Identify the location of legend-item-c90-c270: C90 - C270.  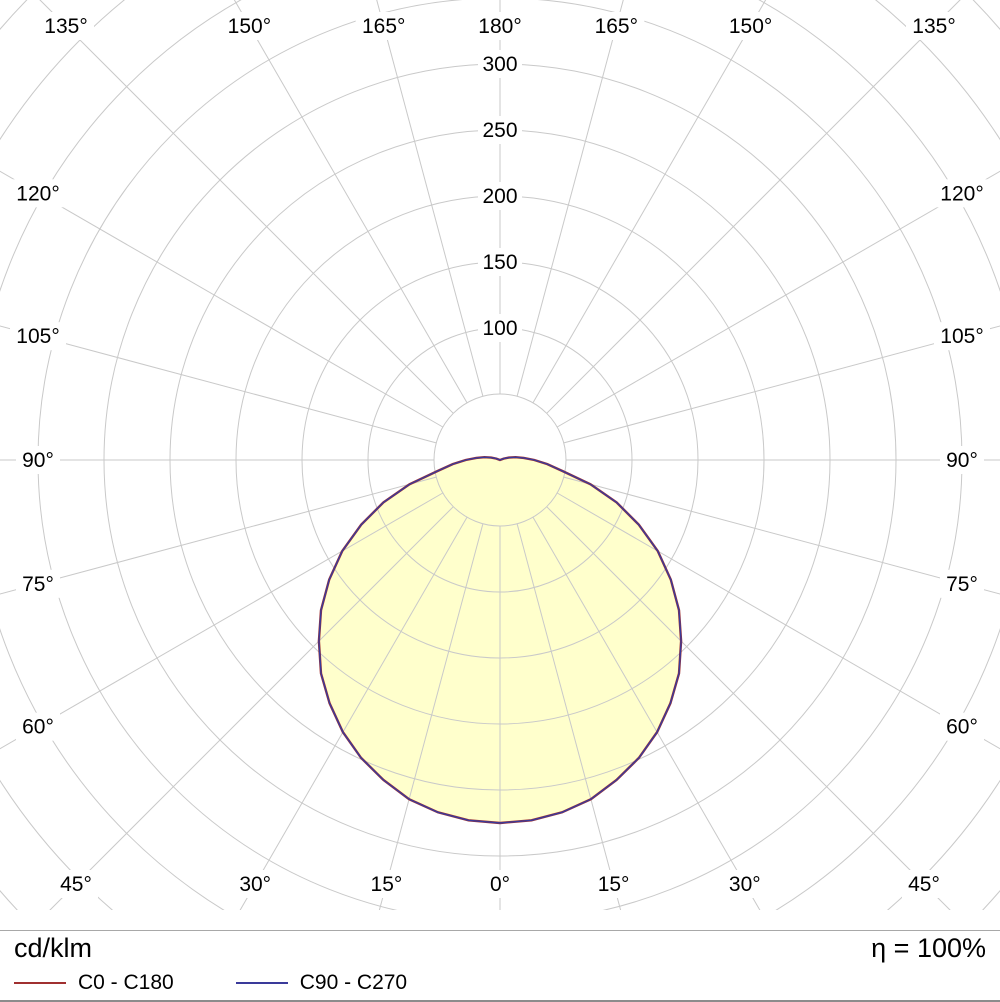
(321, 983).